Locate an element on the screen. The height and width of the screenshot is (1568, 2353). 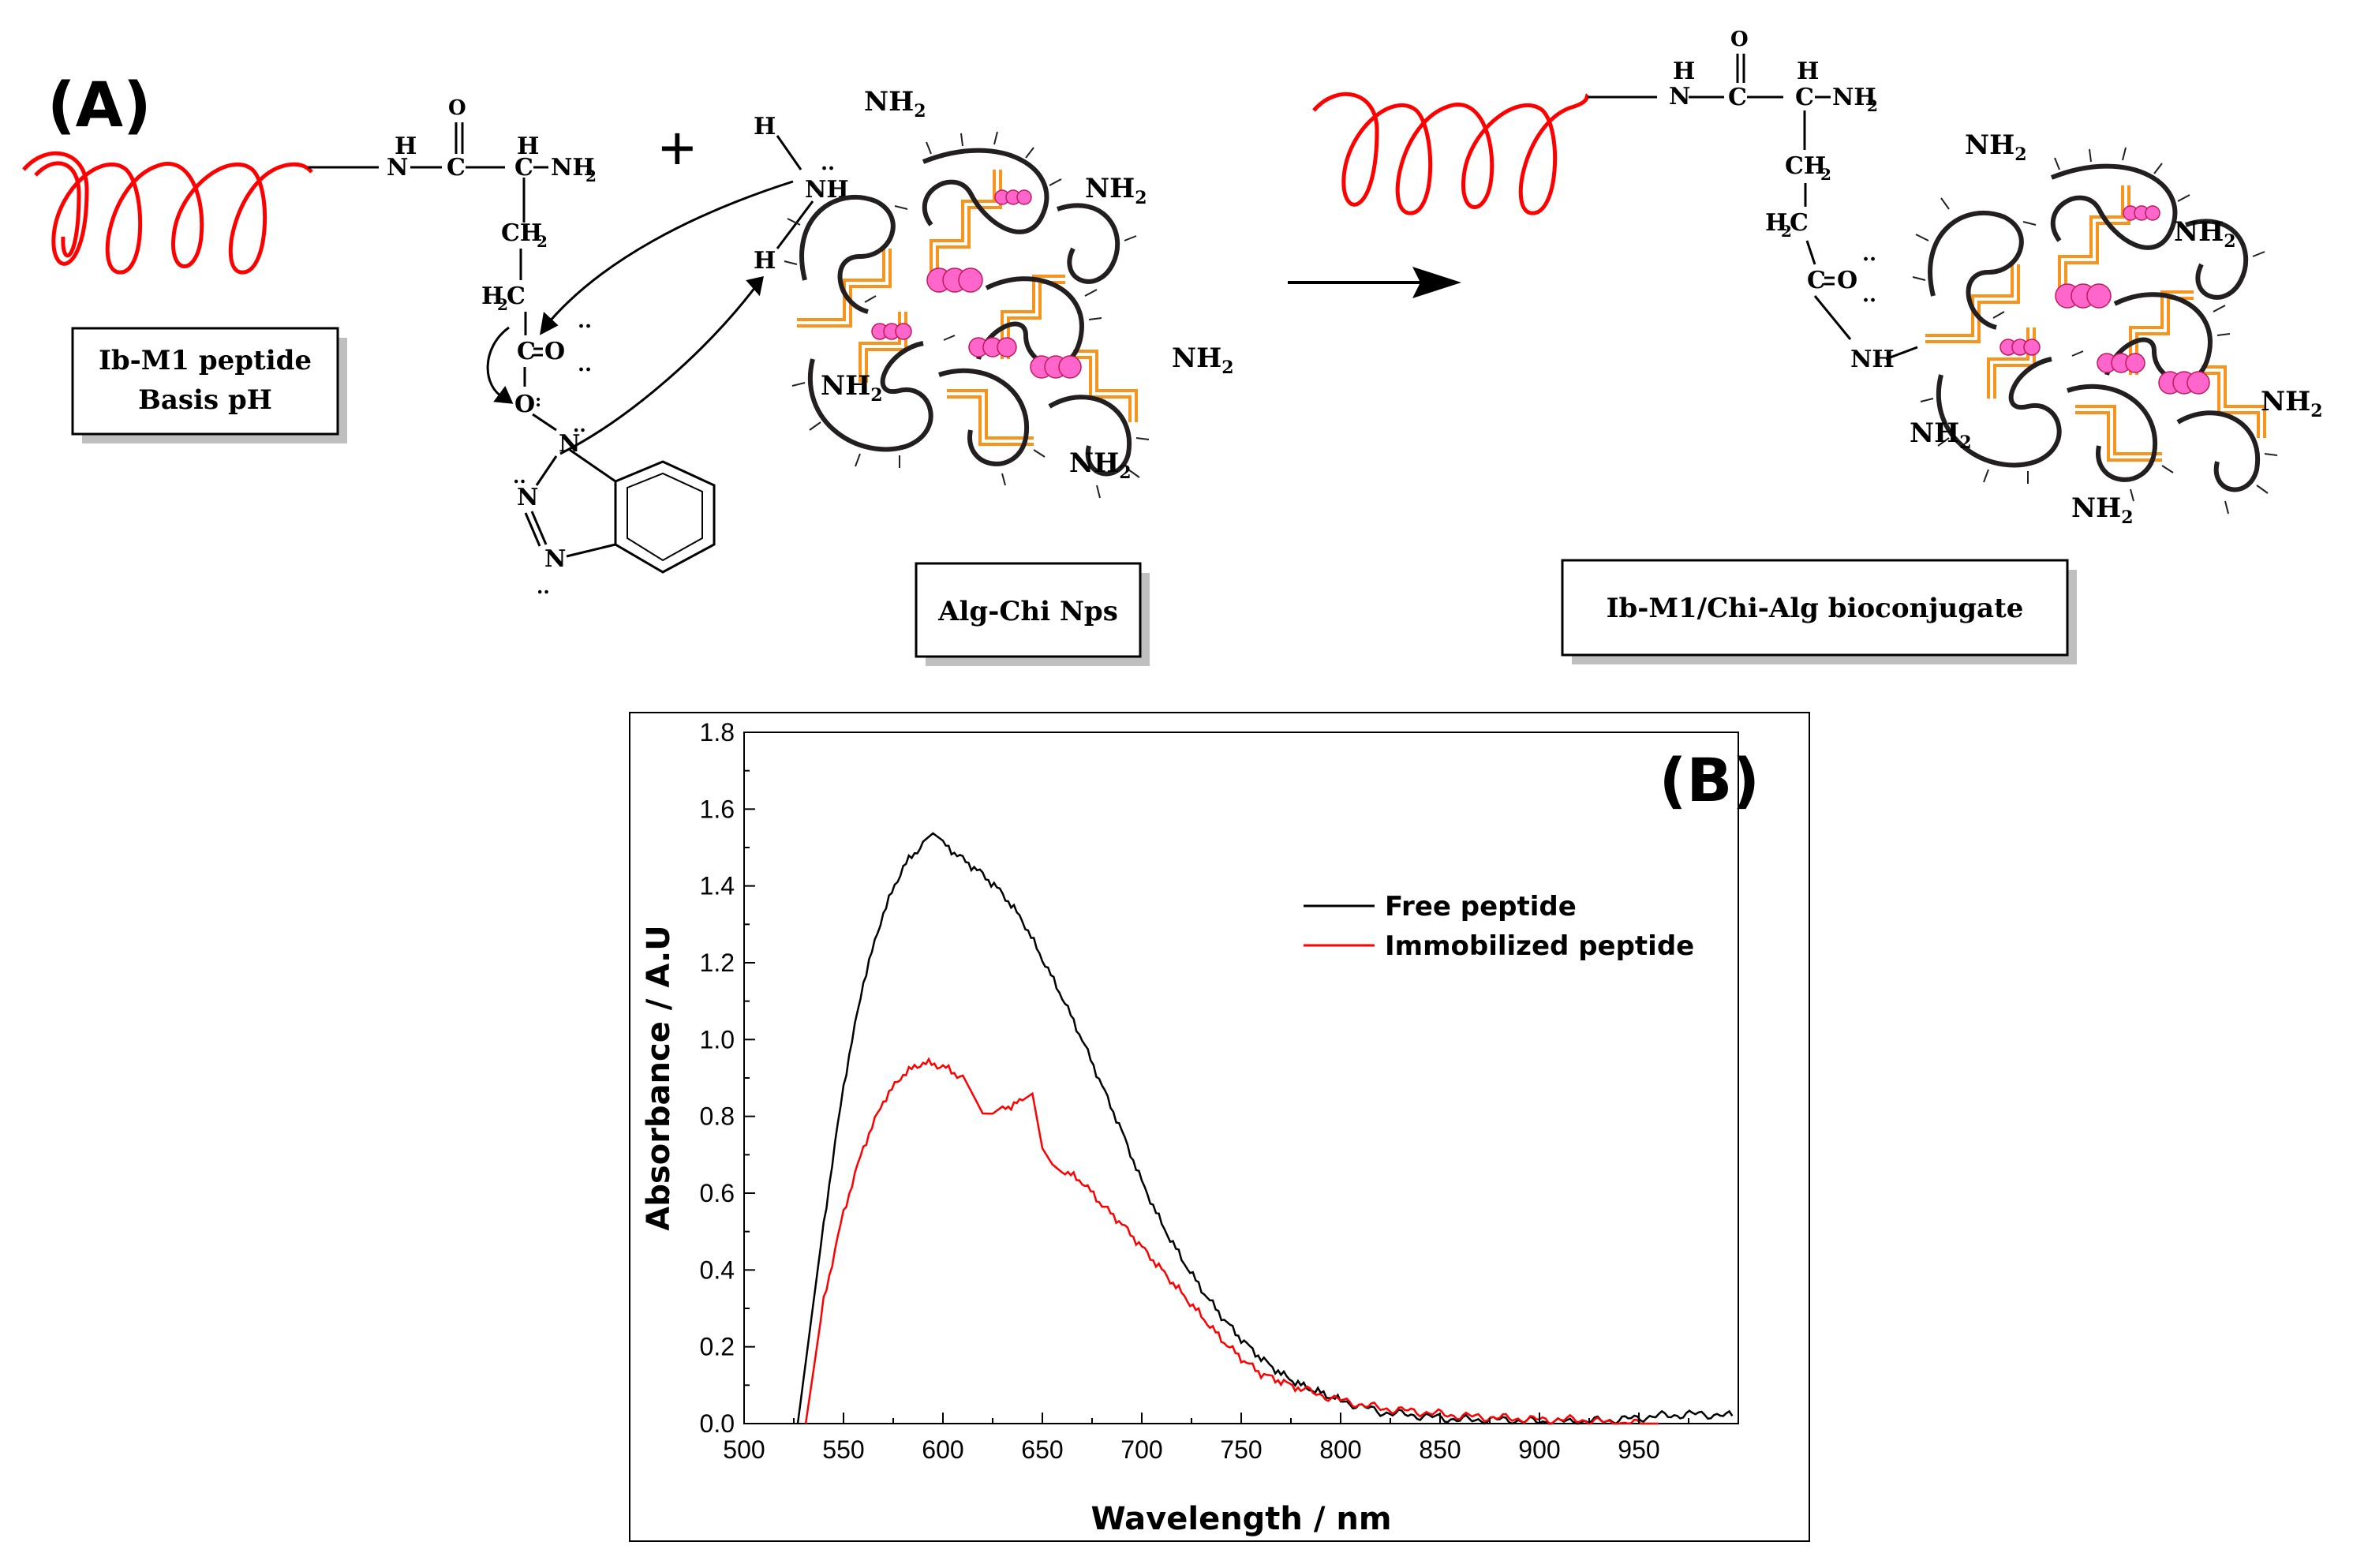
reaction-arrow-icon is located at coordinates (1374, 282).